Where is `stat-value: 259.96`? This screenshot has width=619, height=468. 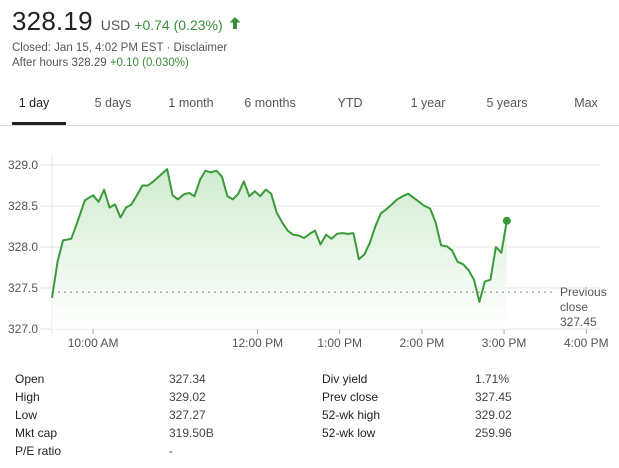 stat-value: 259.96 is located at coordinates (493, 433).